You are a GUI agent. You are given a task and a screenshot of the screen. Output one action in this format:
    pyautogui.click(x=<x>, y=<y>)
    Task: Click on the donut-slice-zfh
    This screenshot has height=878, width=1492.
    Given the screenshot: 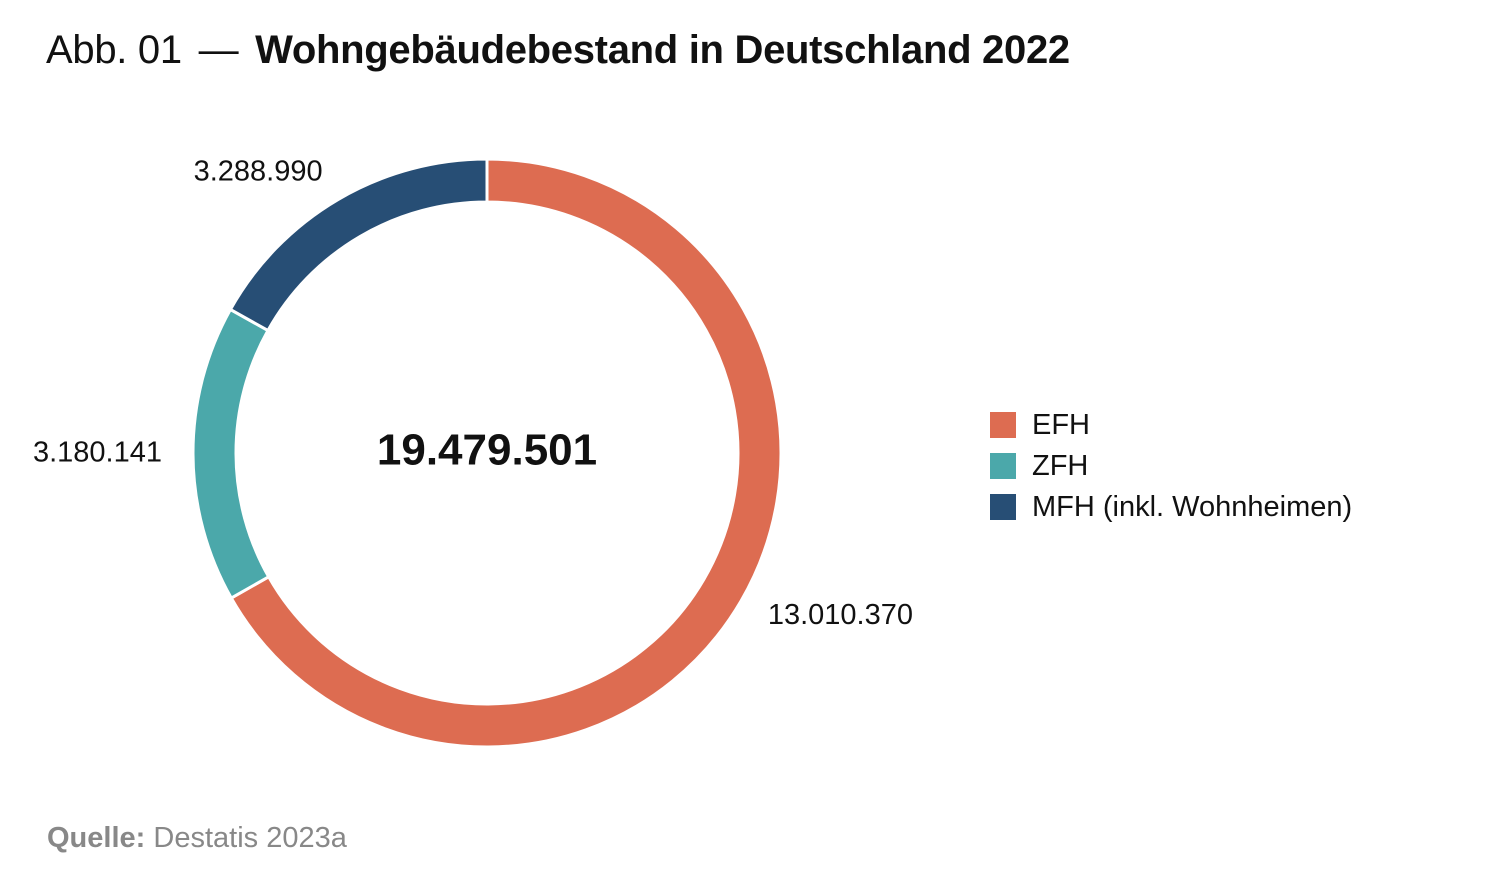 What is the action you would take?
    pyautogui.click(x=231, y=454)
    